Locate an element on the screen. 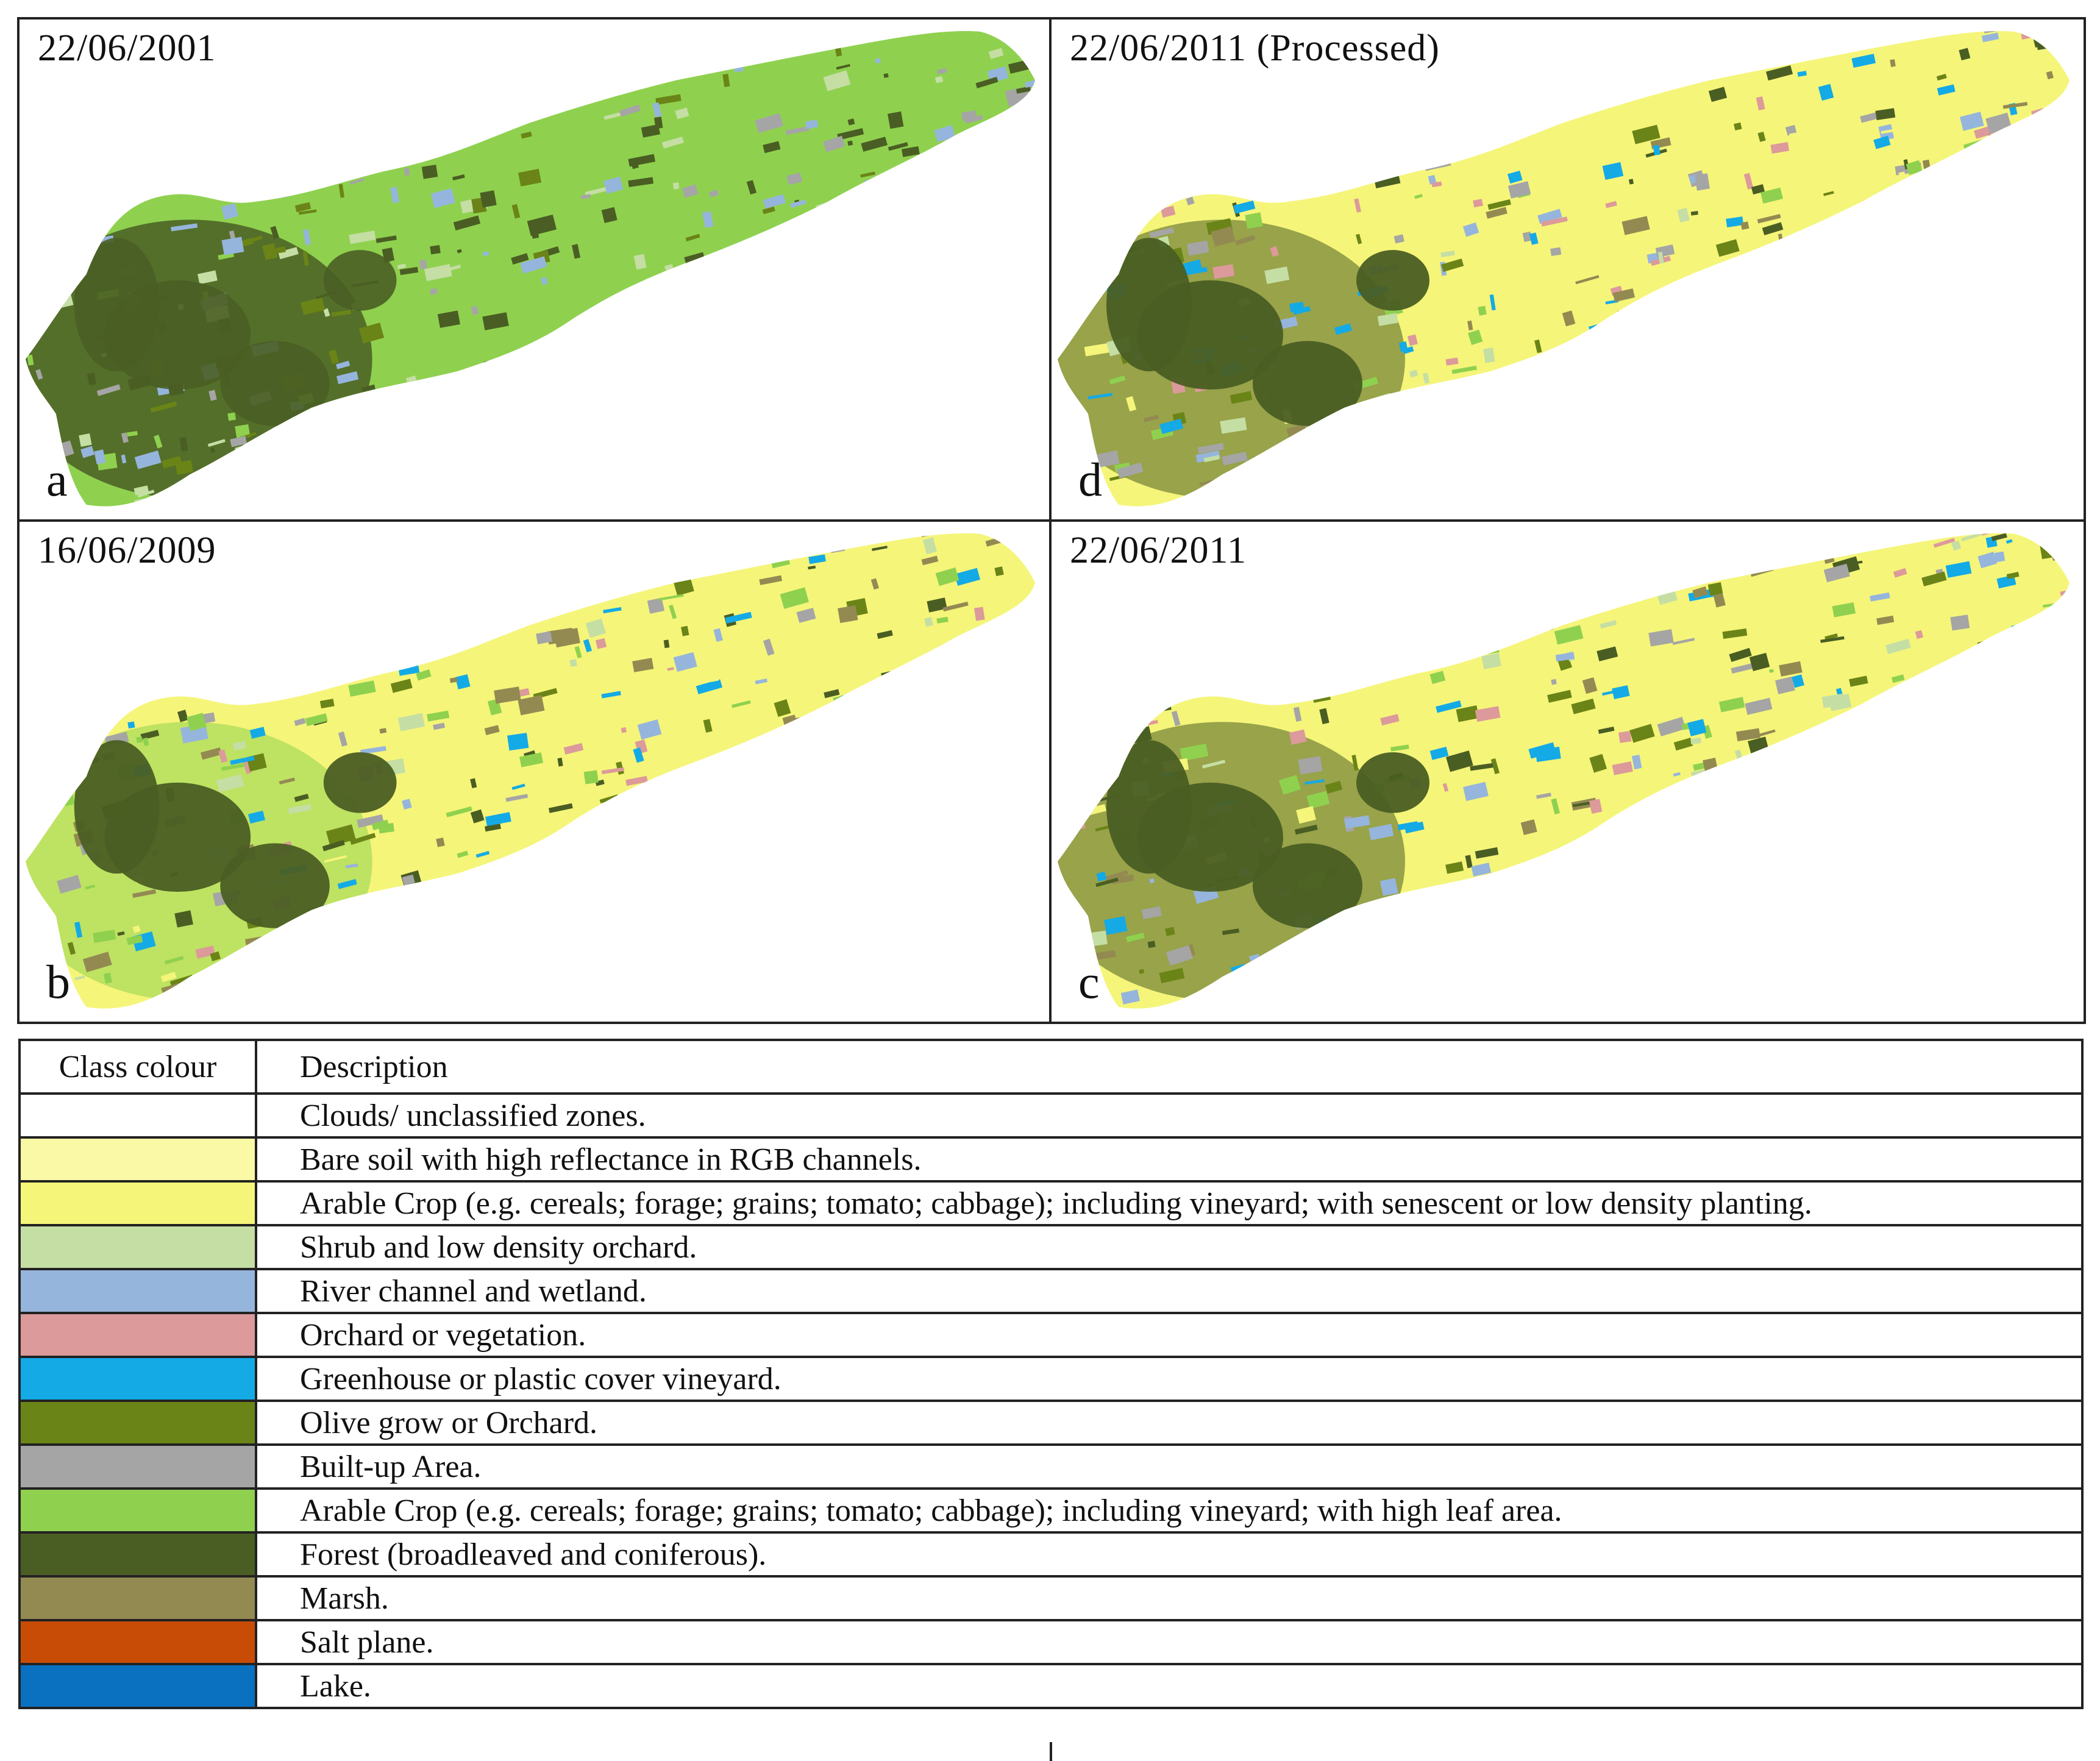 The image size is (2100, 1761). legend-row: Shrub and low density orchard. is located at coordinates (1051, 1247).